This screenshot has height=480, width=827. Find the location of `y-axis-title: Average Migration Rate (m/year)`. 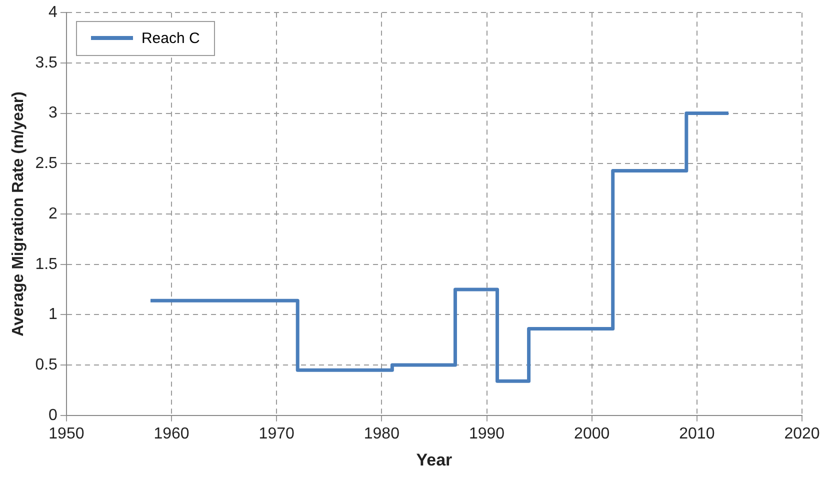

y-axis-title: Average Migration Rate (m/year) is located at coordinates (19, 214).